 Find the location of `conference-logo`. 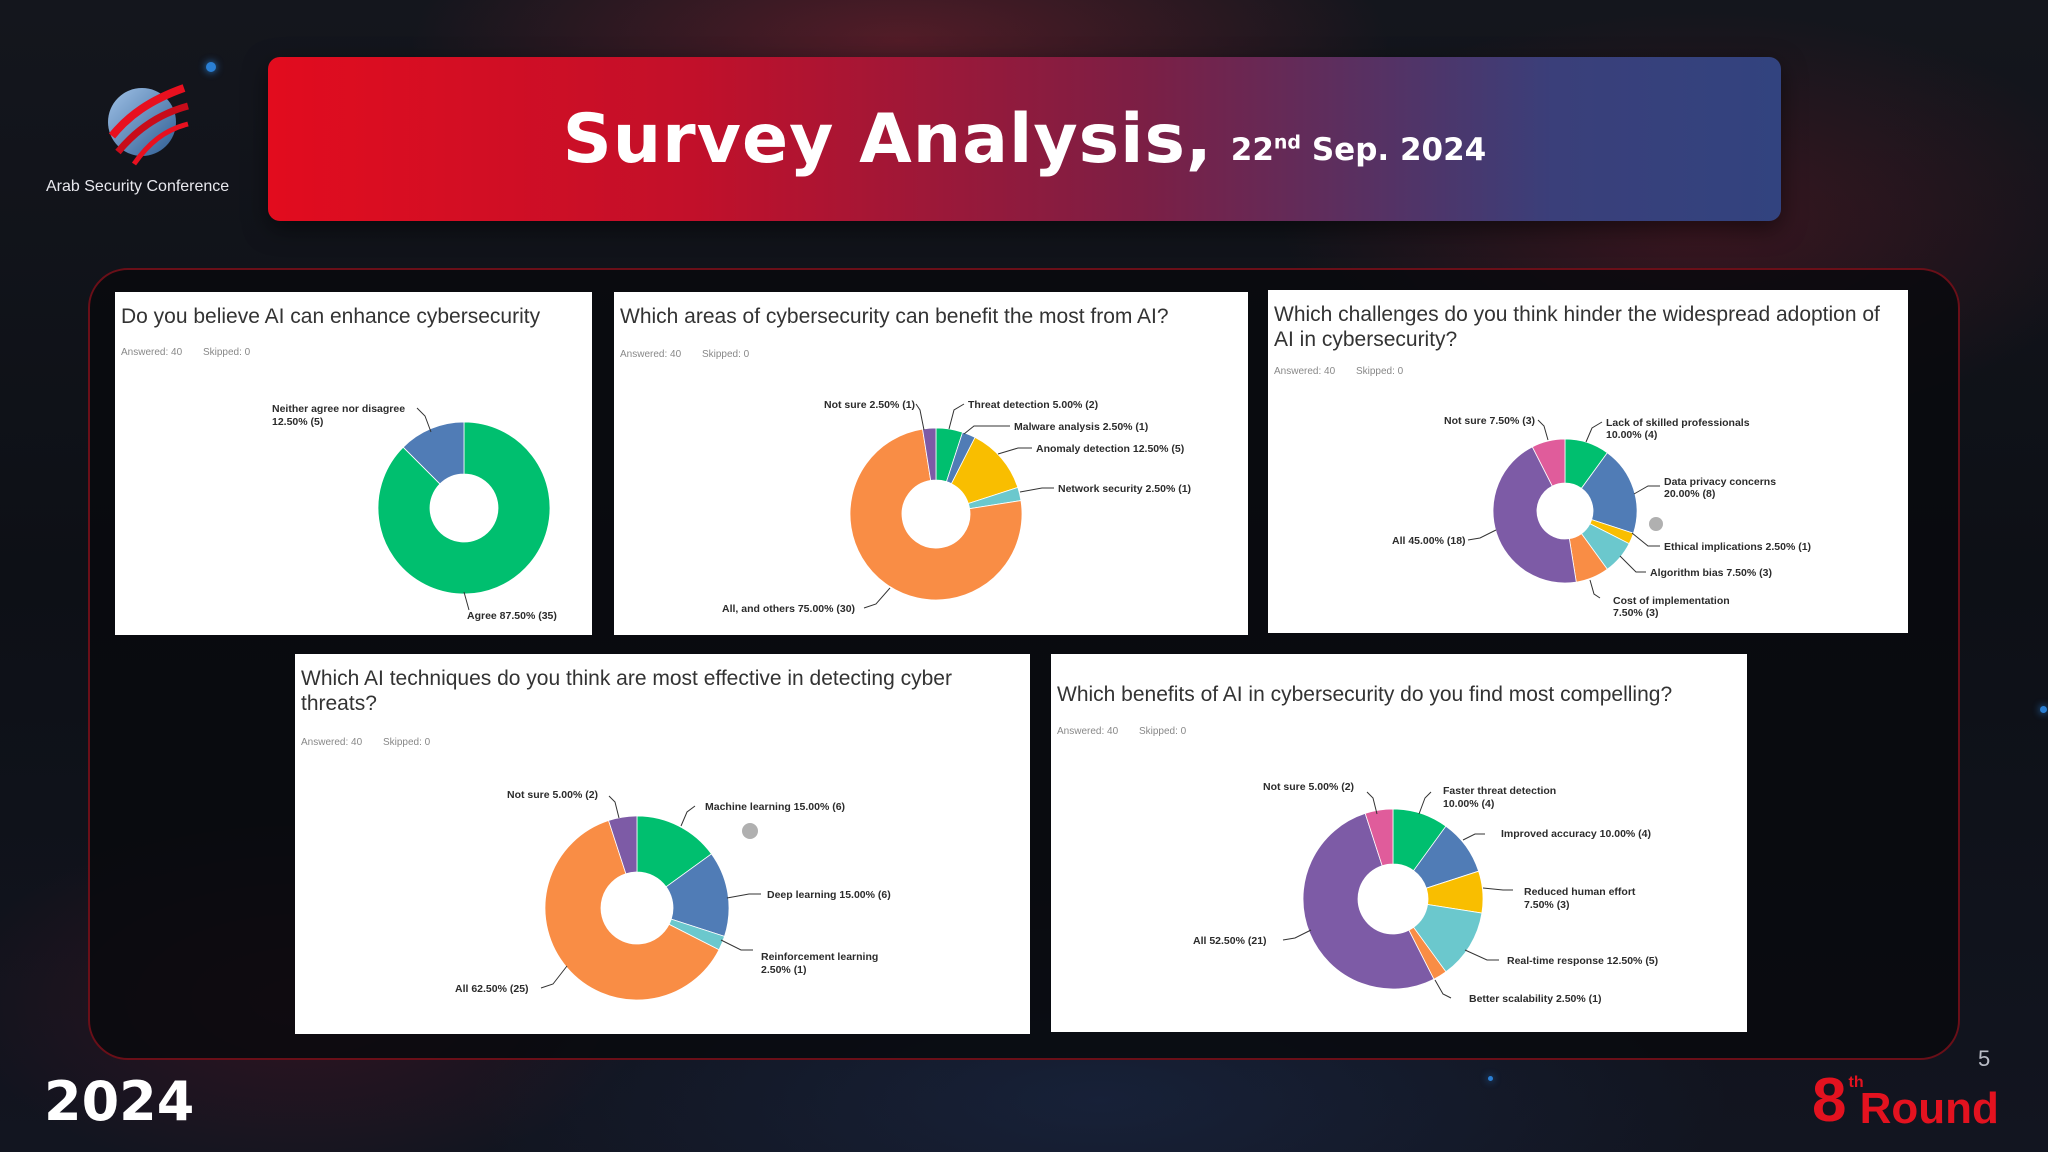

conference-logo is located at coordinates (144, 124).